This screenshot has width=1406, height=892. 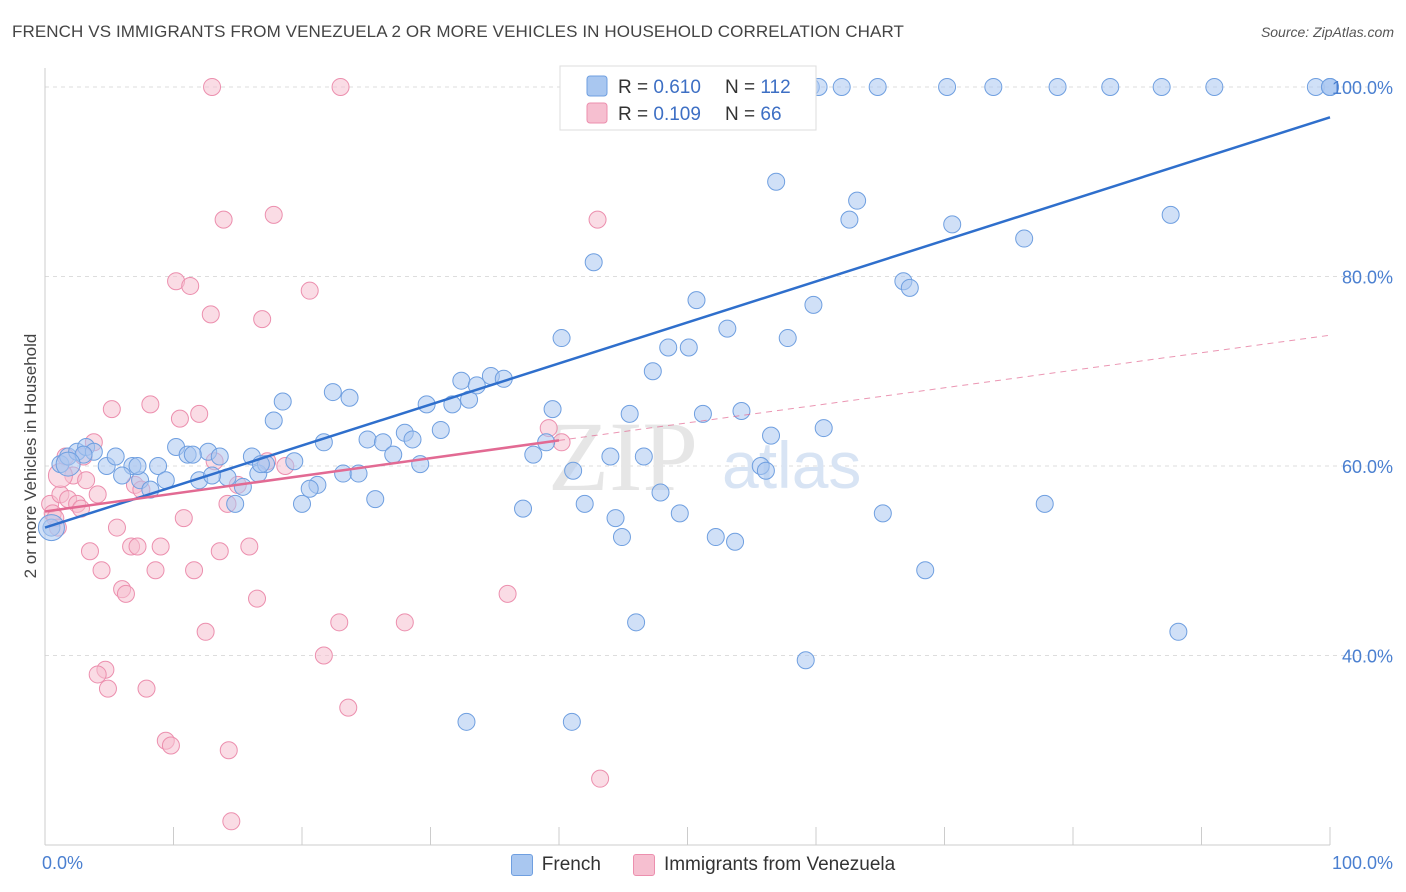 I want to click on svg-text: N = 66, so click(x=753, y=114).